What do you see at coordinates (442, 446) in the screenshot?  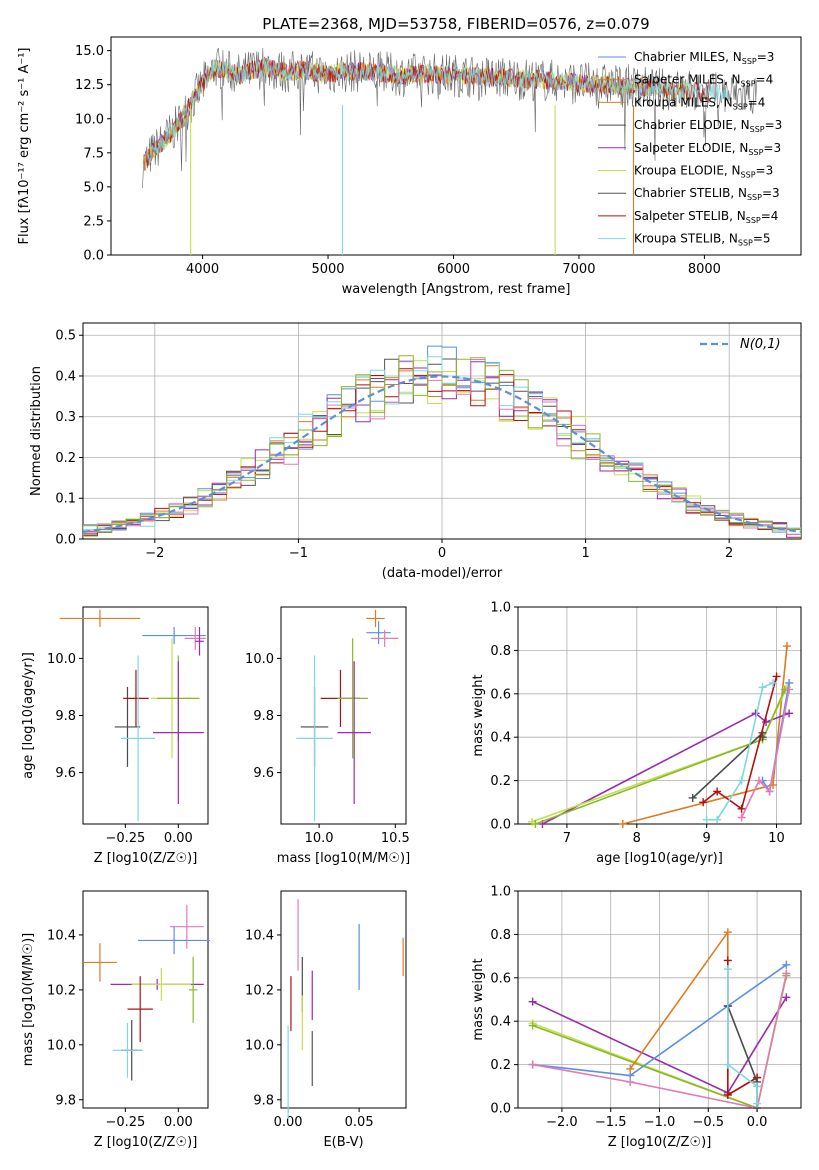 I see `hist-olive` at bounding box center [442, 446].